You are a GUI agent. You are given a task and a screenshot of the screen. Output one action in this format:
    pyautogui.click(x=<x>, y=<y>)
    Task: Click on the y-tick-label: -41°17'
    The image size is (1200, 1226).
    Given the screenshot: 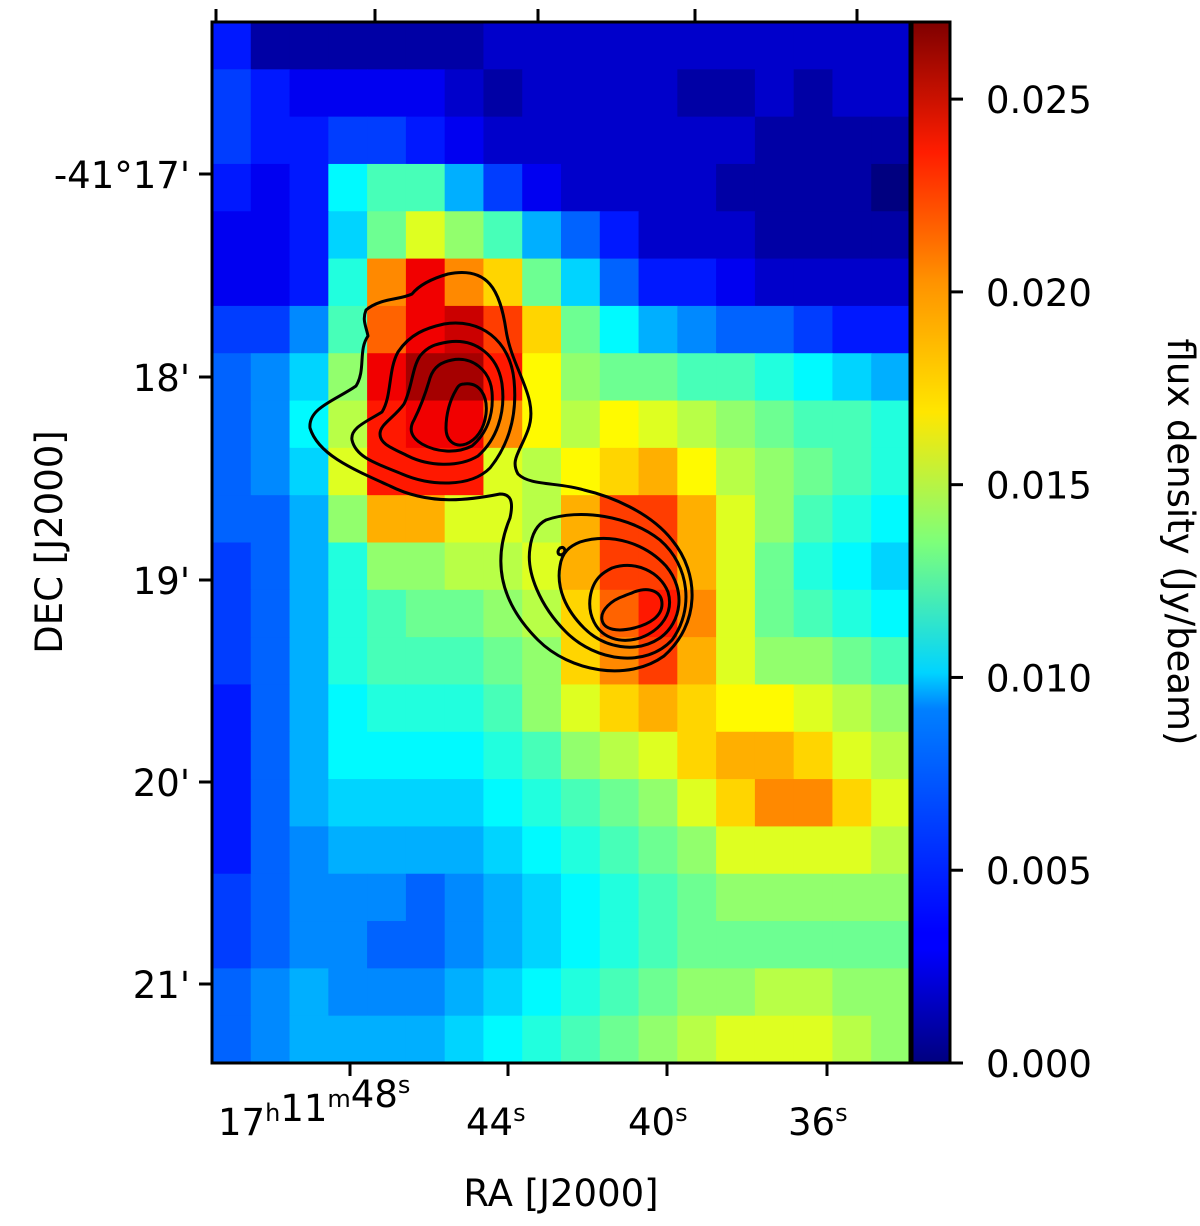 What is the action you would take?
    pyautogui.click(x=122, y=175)
    